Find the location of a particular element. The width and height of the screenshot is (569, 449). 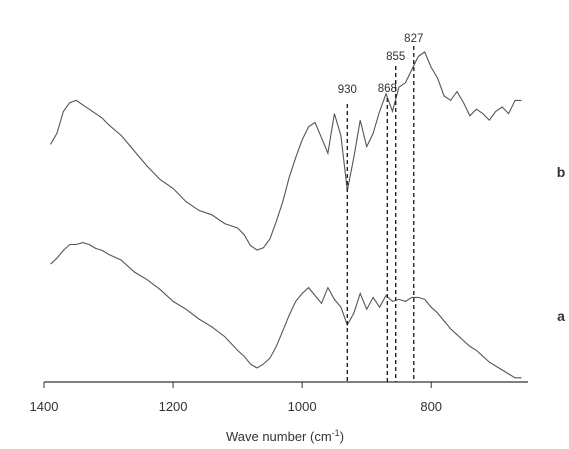

peak-label-868: 868 is located at coordinates (387, 89).